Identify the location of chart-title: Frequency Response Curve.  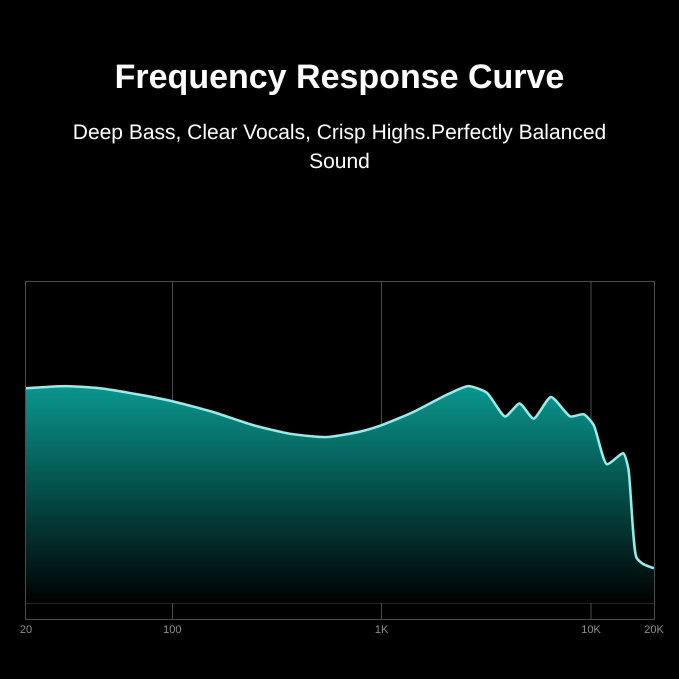
(340, 77).